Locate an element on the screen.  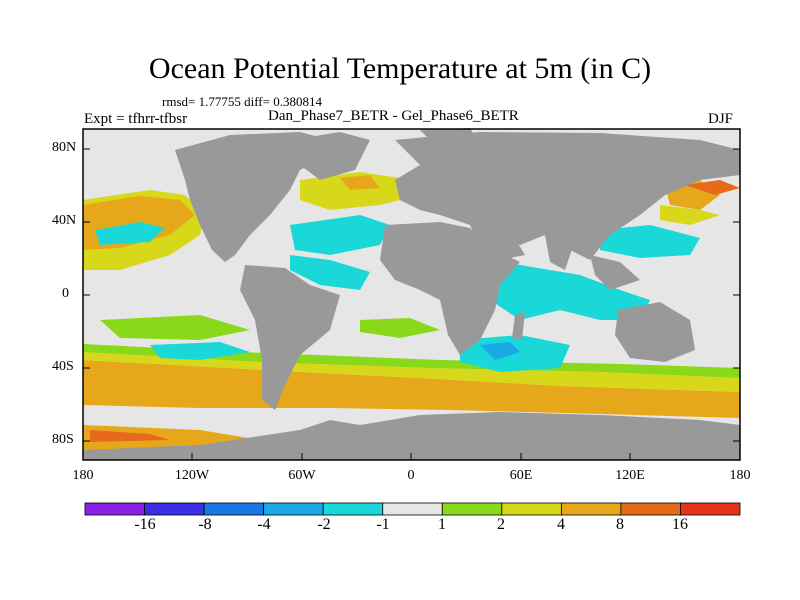
north-atlantic-warm is located at coordinates (360, 191).